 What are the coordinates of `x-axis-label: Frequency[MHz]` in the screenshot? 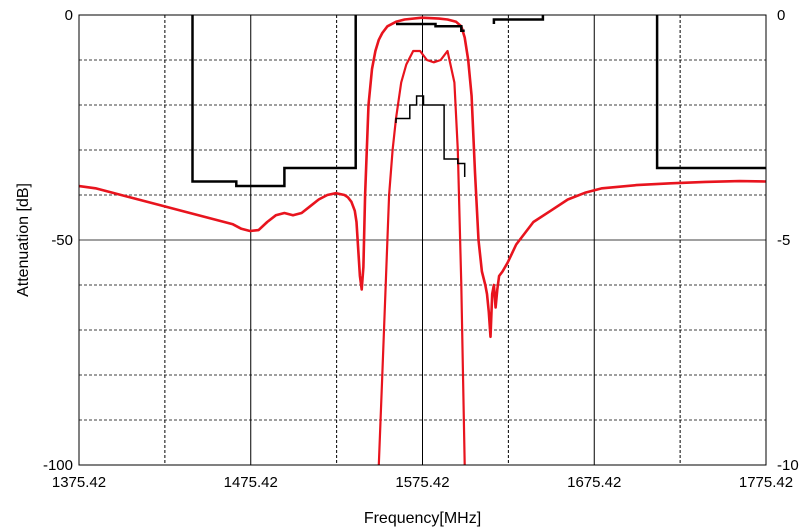 It's located at (422, 518).